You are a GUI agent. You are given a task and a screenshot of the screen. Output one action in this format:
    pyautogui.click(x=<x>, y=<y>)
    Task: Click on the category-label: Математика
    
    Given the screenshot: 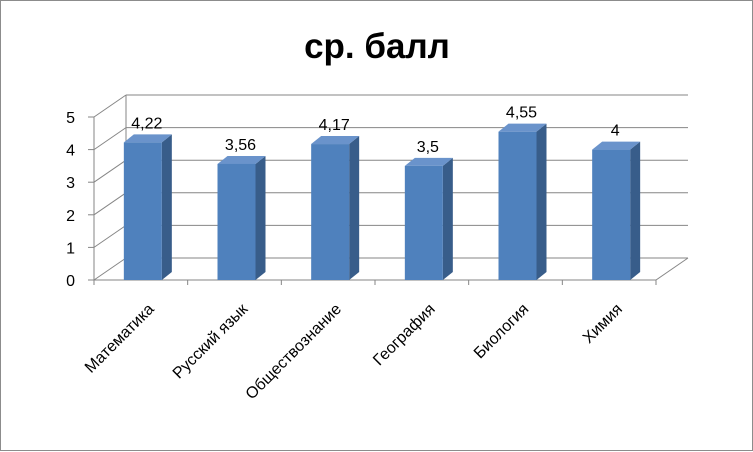 What is the action you would take?
    pyautogui.click(x=120, y=339)
    